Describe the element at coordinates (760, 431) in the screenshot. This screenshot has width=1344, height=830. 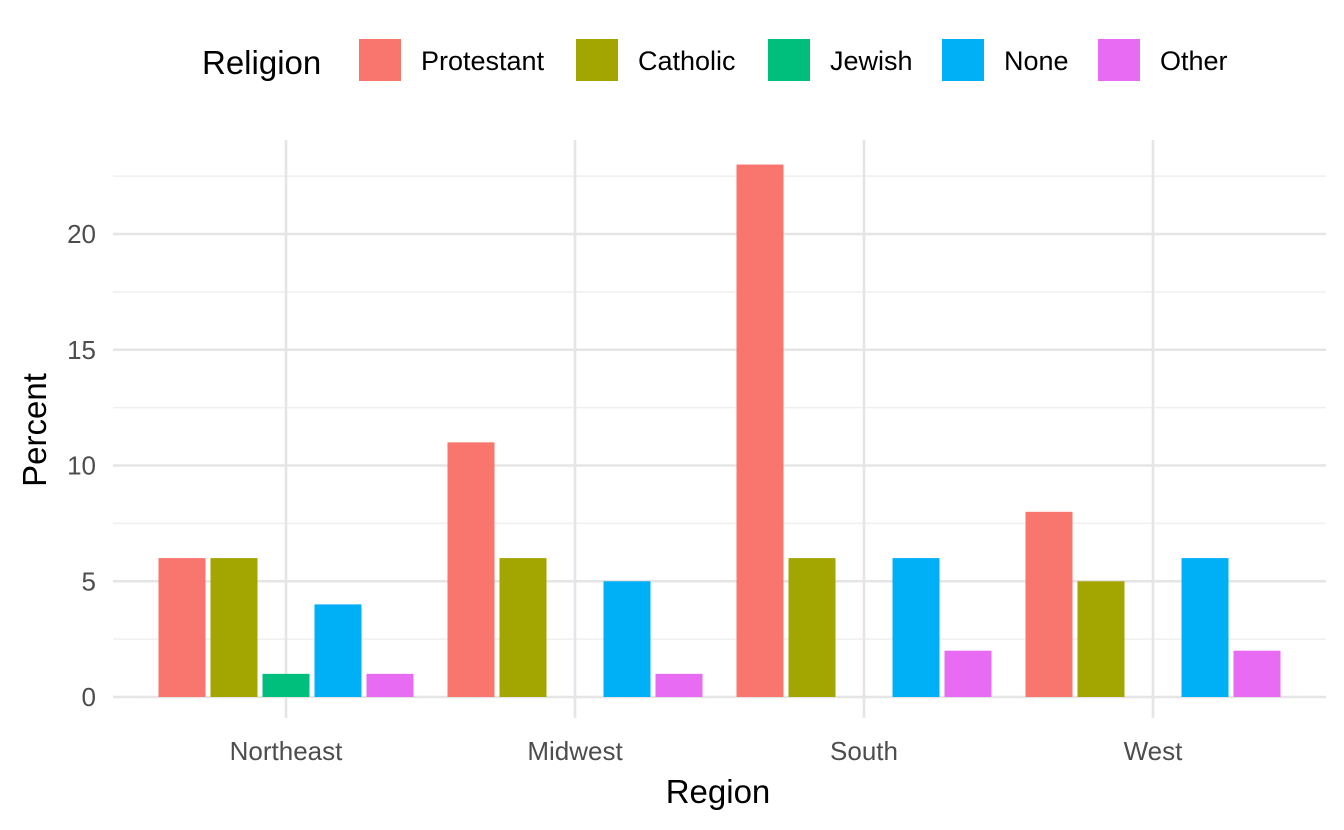
I see `bar-protestant-south` at that location.